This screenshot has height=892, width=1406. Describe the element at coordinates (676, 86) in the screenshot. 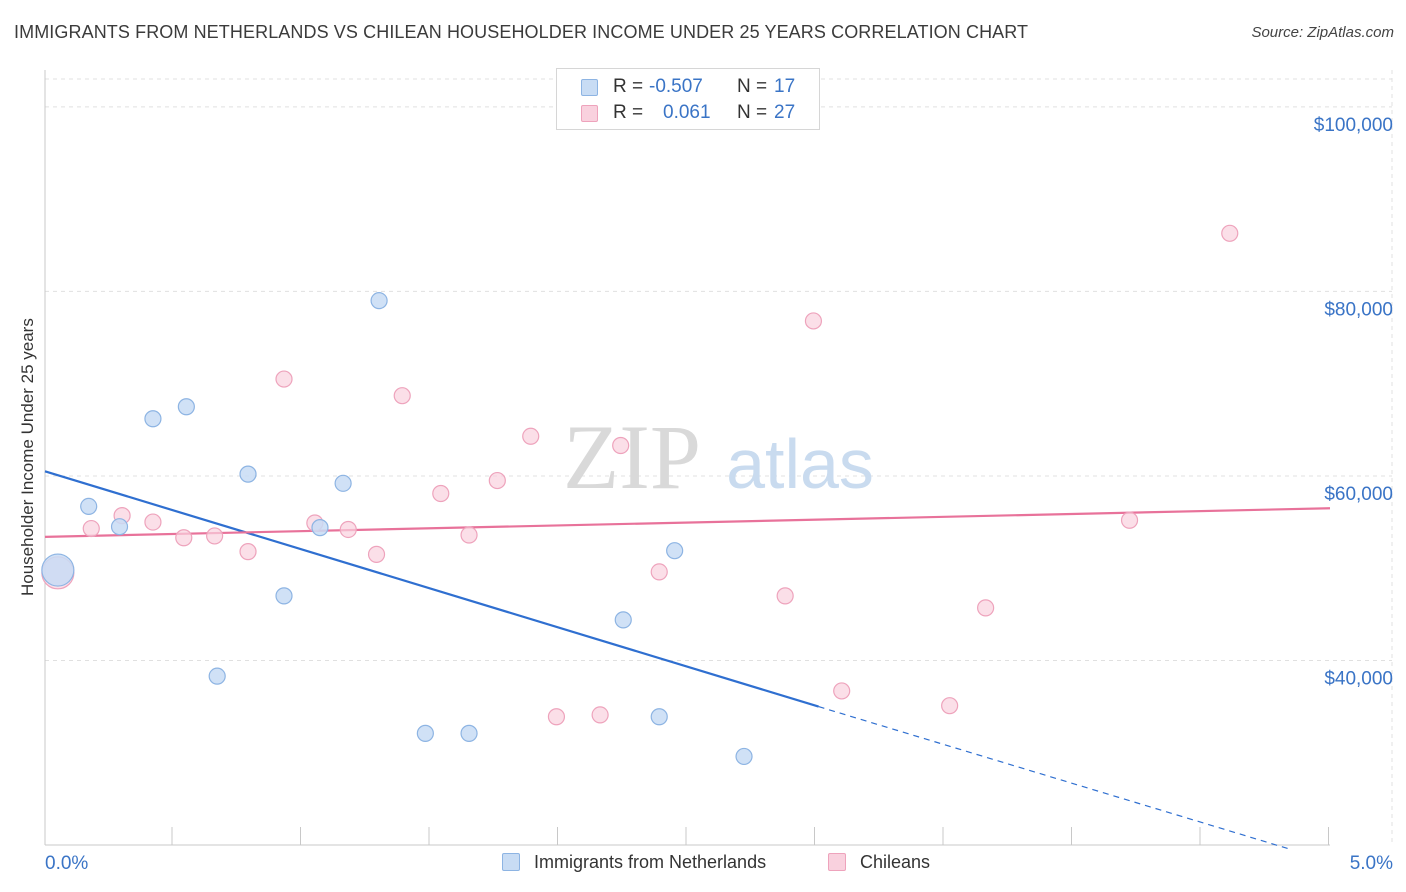

I see `legend-r-value: -0.507` at that location.